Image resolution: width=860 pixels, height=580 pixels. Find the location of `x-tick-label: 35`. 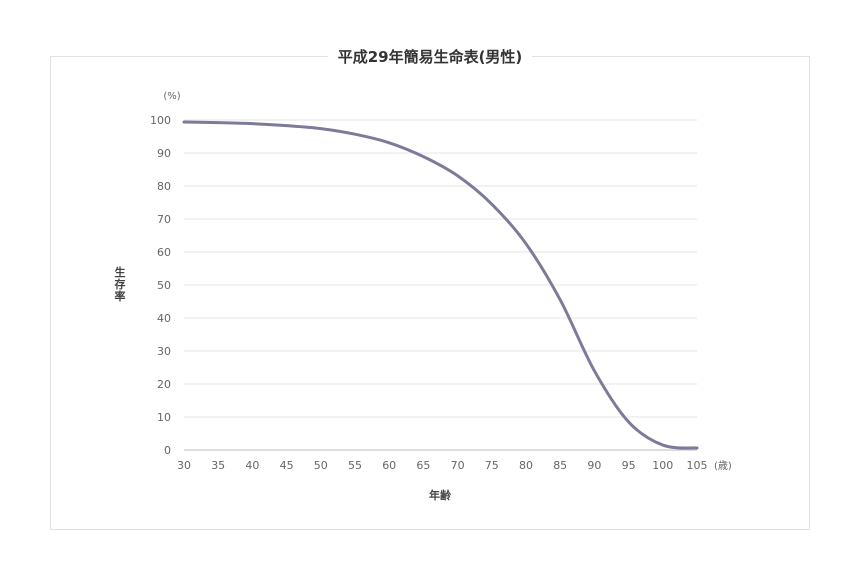

x-tick-label: 35 is located at coordinates (218, 465).